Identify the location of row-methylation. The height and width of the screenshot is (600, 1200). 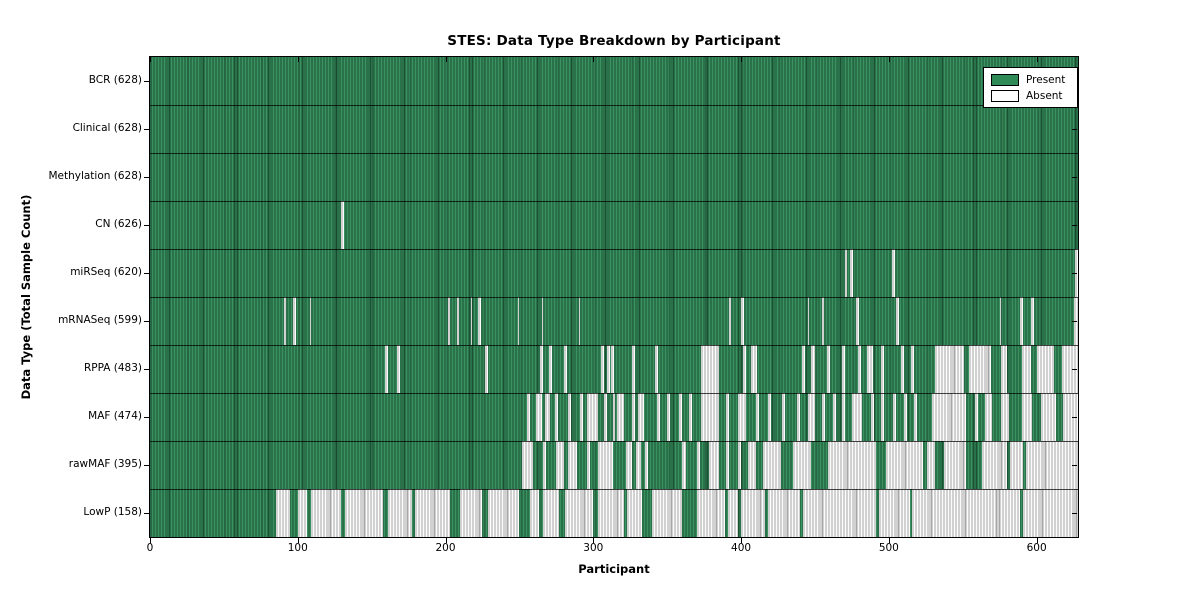
(614, 177).